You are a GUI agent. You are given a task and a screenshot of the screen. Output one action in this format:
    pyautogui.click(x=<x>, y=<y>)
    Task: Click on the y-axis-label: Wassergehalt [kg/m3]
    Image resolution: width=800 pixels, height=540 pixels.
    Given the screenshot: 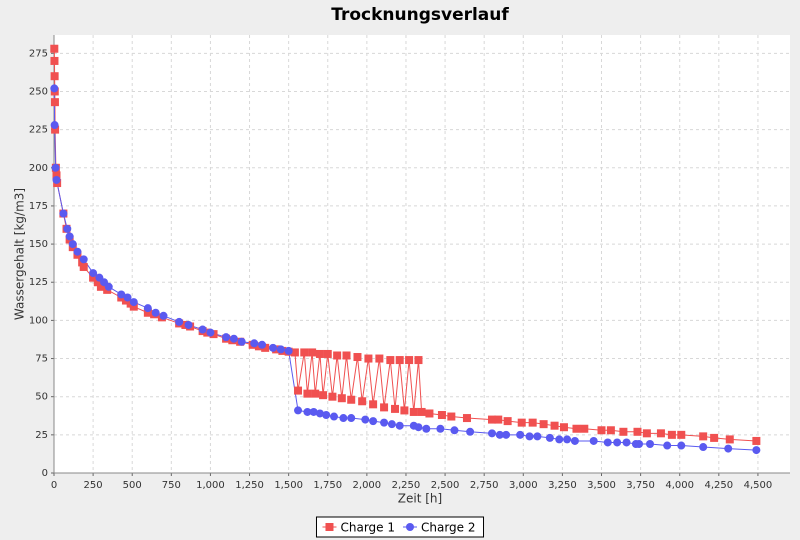 What is the action you would take?
    pyautogui.click(x=20, y=254)
    